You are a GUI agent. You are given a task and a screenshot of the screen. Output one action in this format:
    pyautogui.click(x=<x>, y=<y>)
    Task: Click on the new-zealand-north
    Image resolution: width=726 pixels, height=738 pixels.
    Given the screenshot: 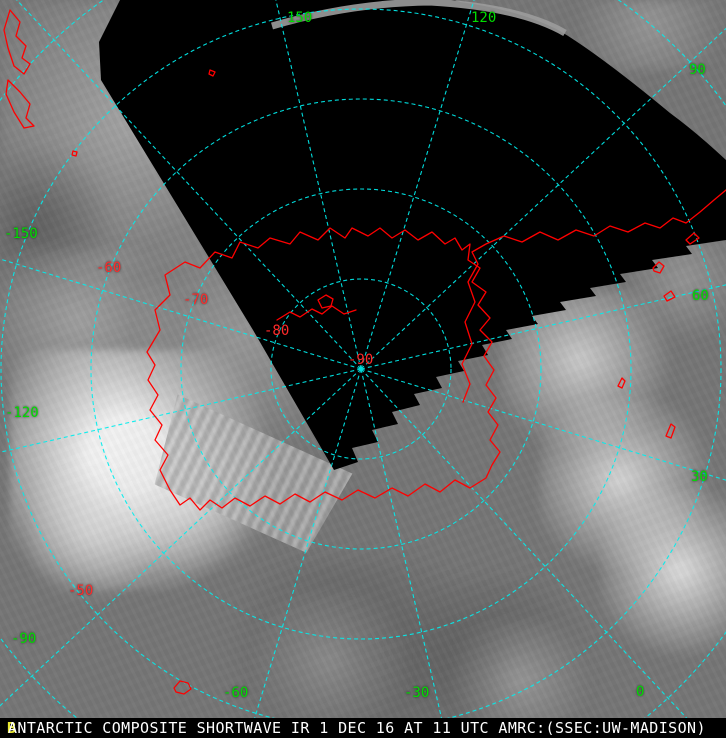 What is the action you would take?
    pyautogui.click(x=17, y=42)
    